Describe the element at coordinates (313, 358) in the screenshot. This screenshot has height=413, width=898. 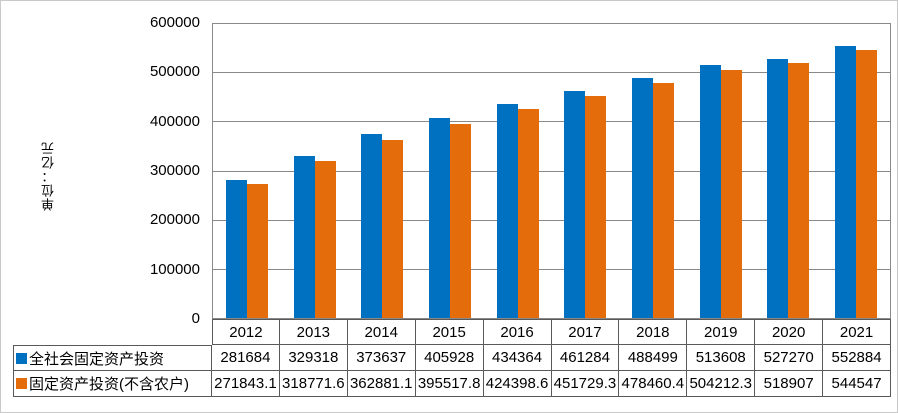
I see `value-cell-2013-s1: 329318` at that location.